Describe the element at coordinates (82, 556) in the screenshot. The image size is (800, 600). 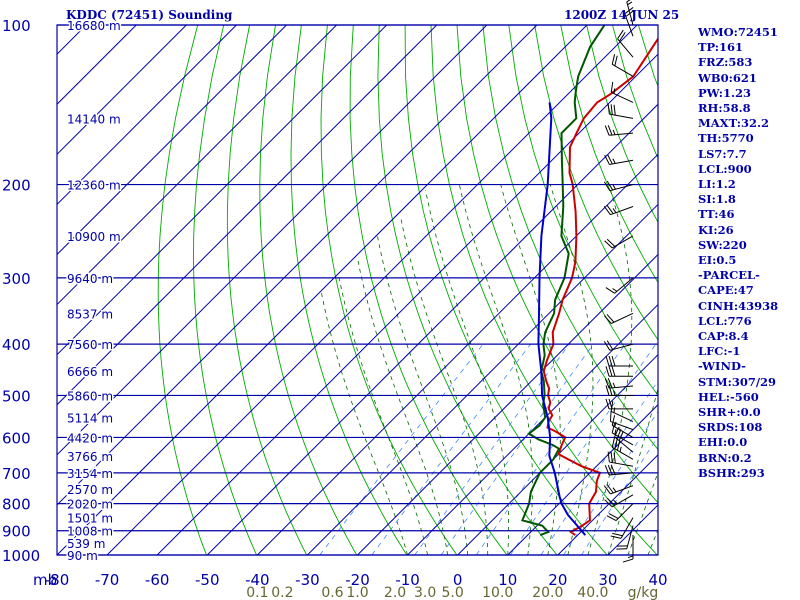
I see `height-label: 90 m` at that location.